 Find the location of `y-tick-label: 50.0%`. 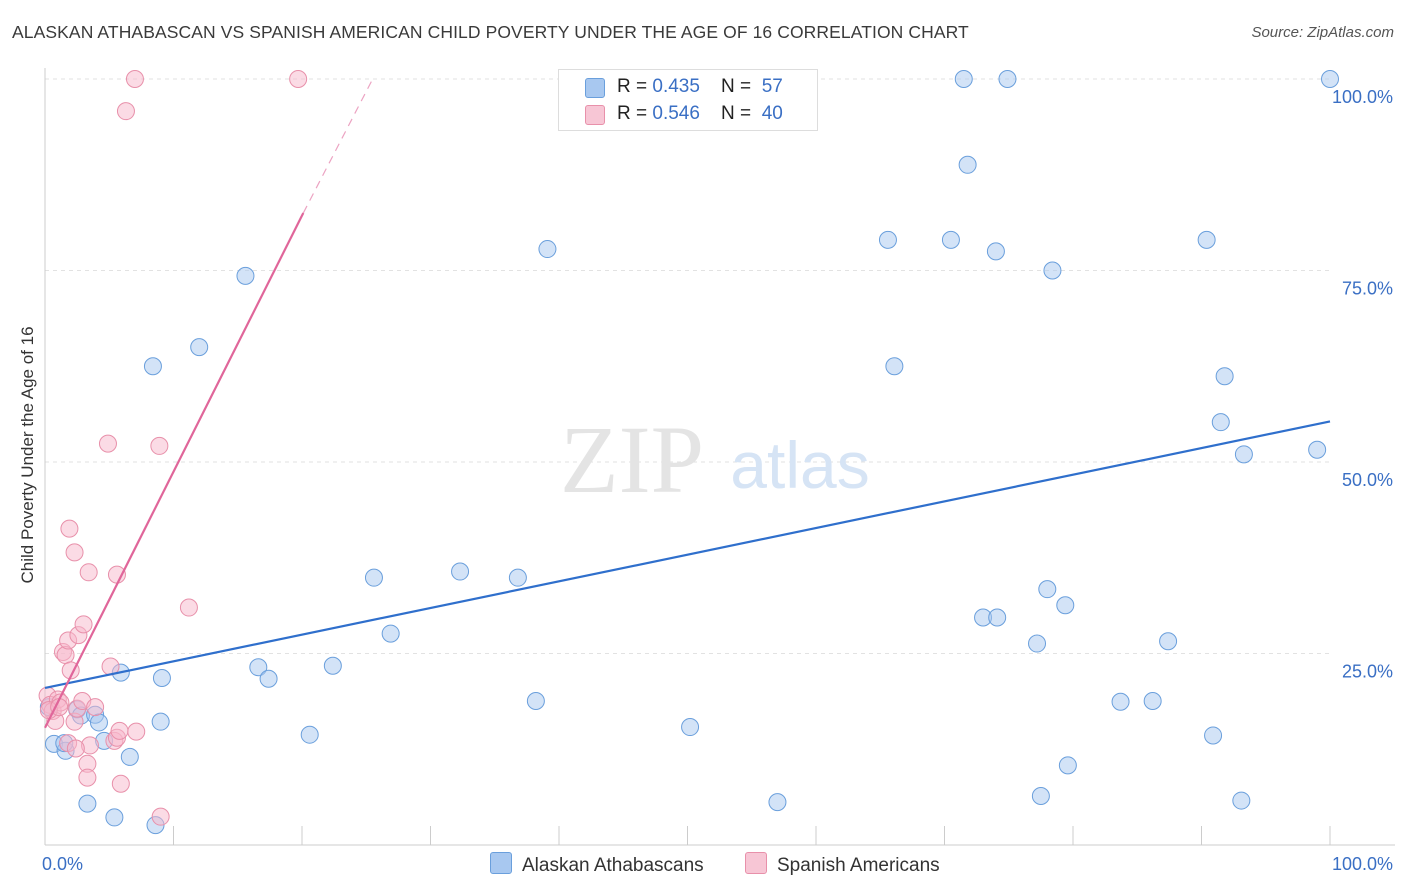

y-tick-label: 50.0% is located at coordinates (1367, 480).